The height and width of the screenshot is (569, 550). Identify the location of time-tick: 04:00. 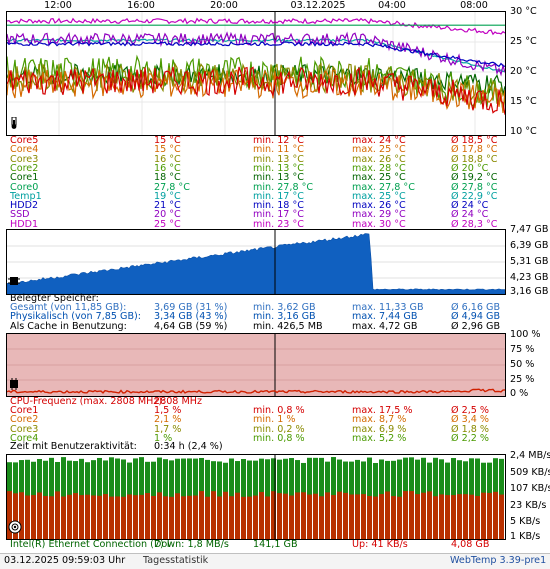
(392, 5).